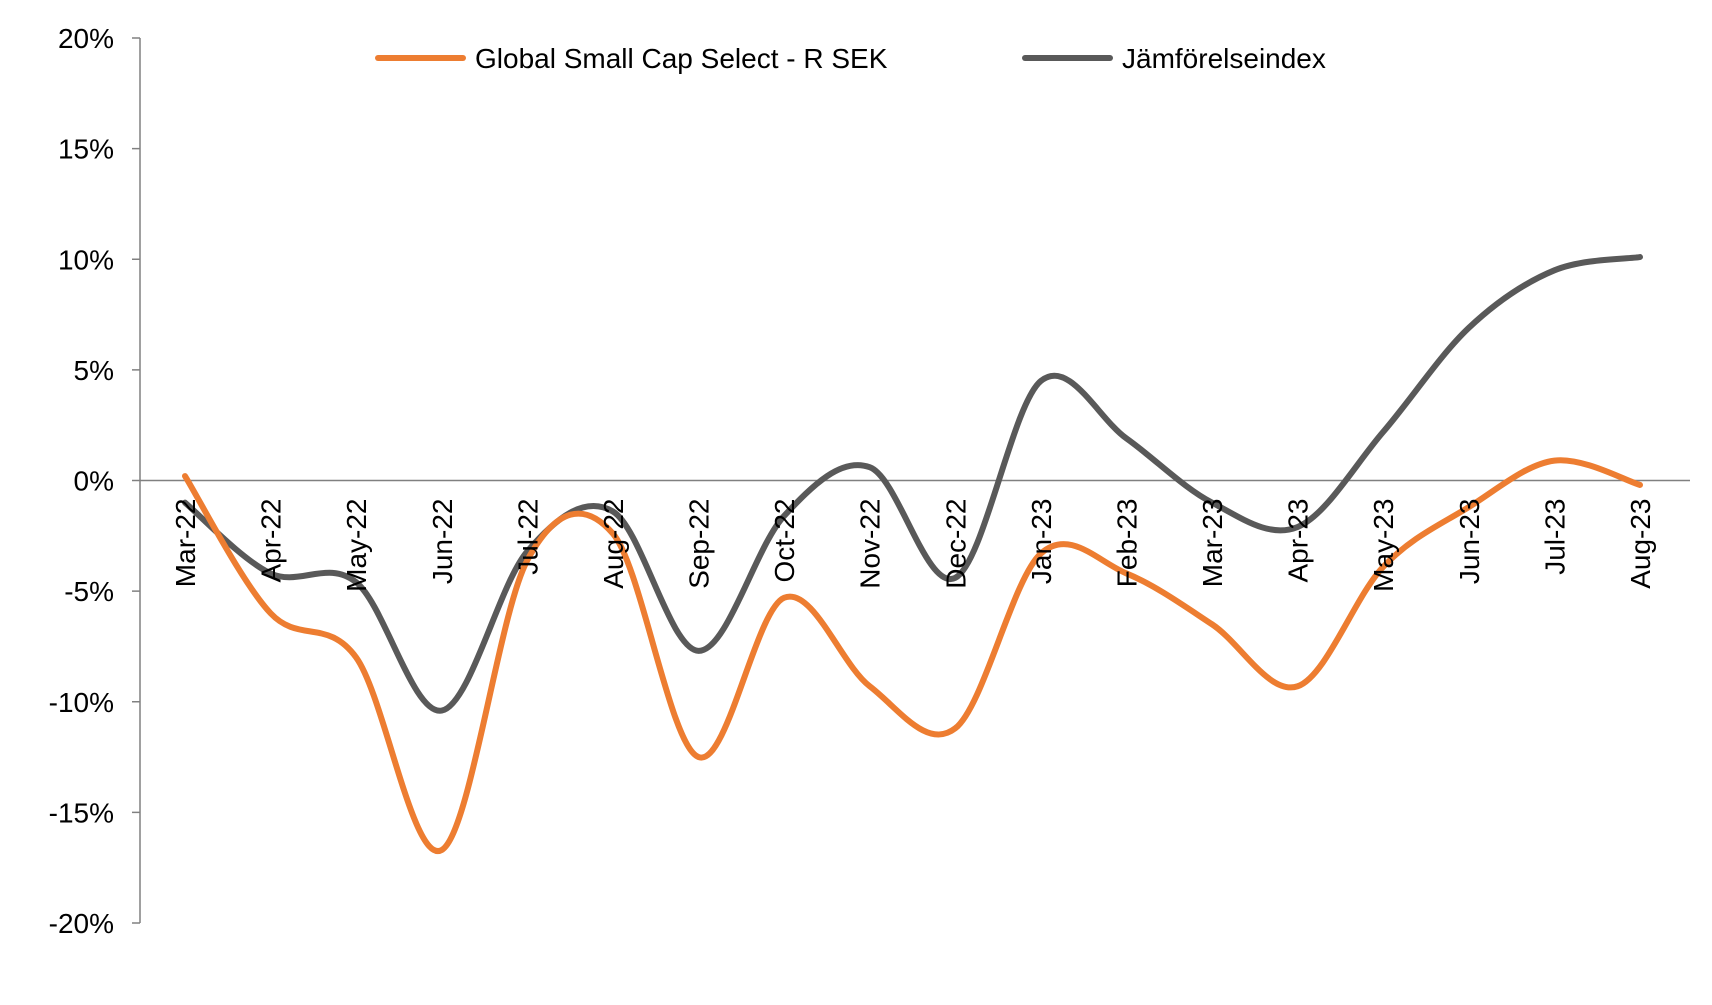 This screenshot has width=1712, height=1005. I want to click on x-tick-label: Aug-23, so click(1640, 544).